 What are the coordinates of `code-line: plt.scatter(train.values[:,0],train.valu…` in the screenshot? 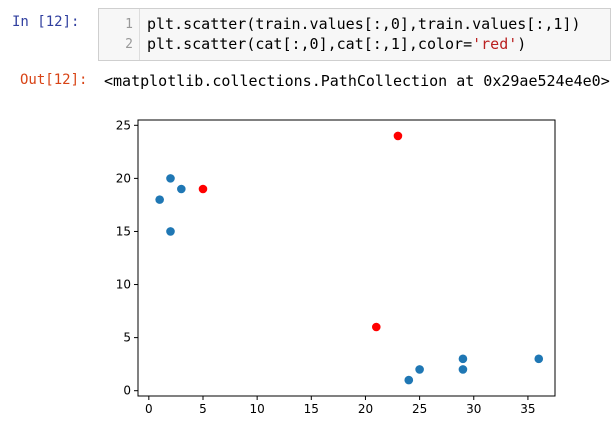 It's located at (363, 24).